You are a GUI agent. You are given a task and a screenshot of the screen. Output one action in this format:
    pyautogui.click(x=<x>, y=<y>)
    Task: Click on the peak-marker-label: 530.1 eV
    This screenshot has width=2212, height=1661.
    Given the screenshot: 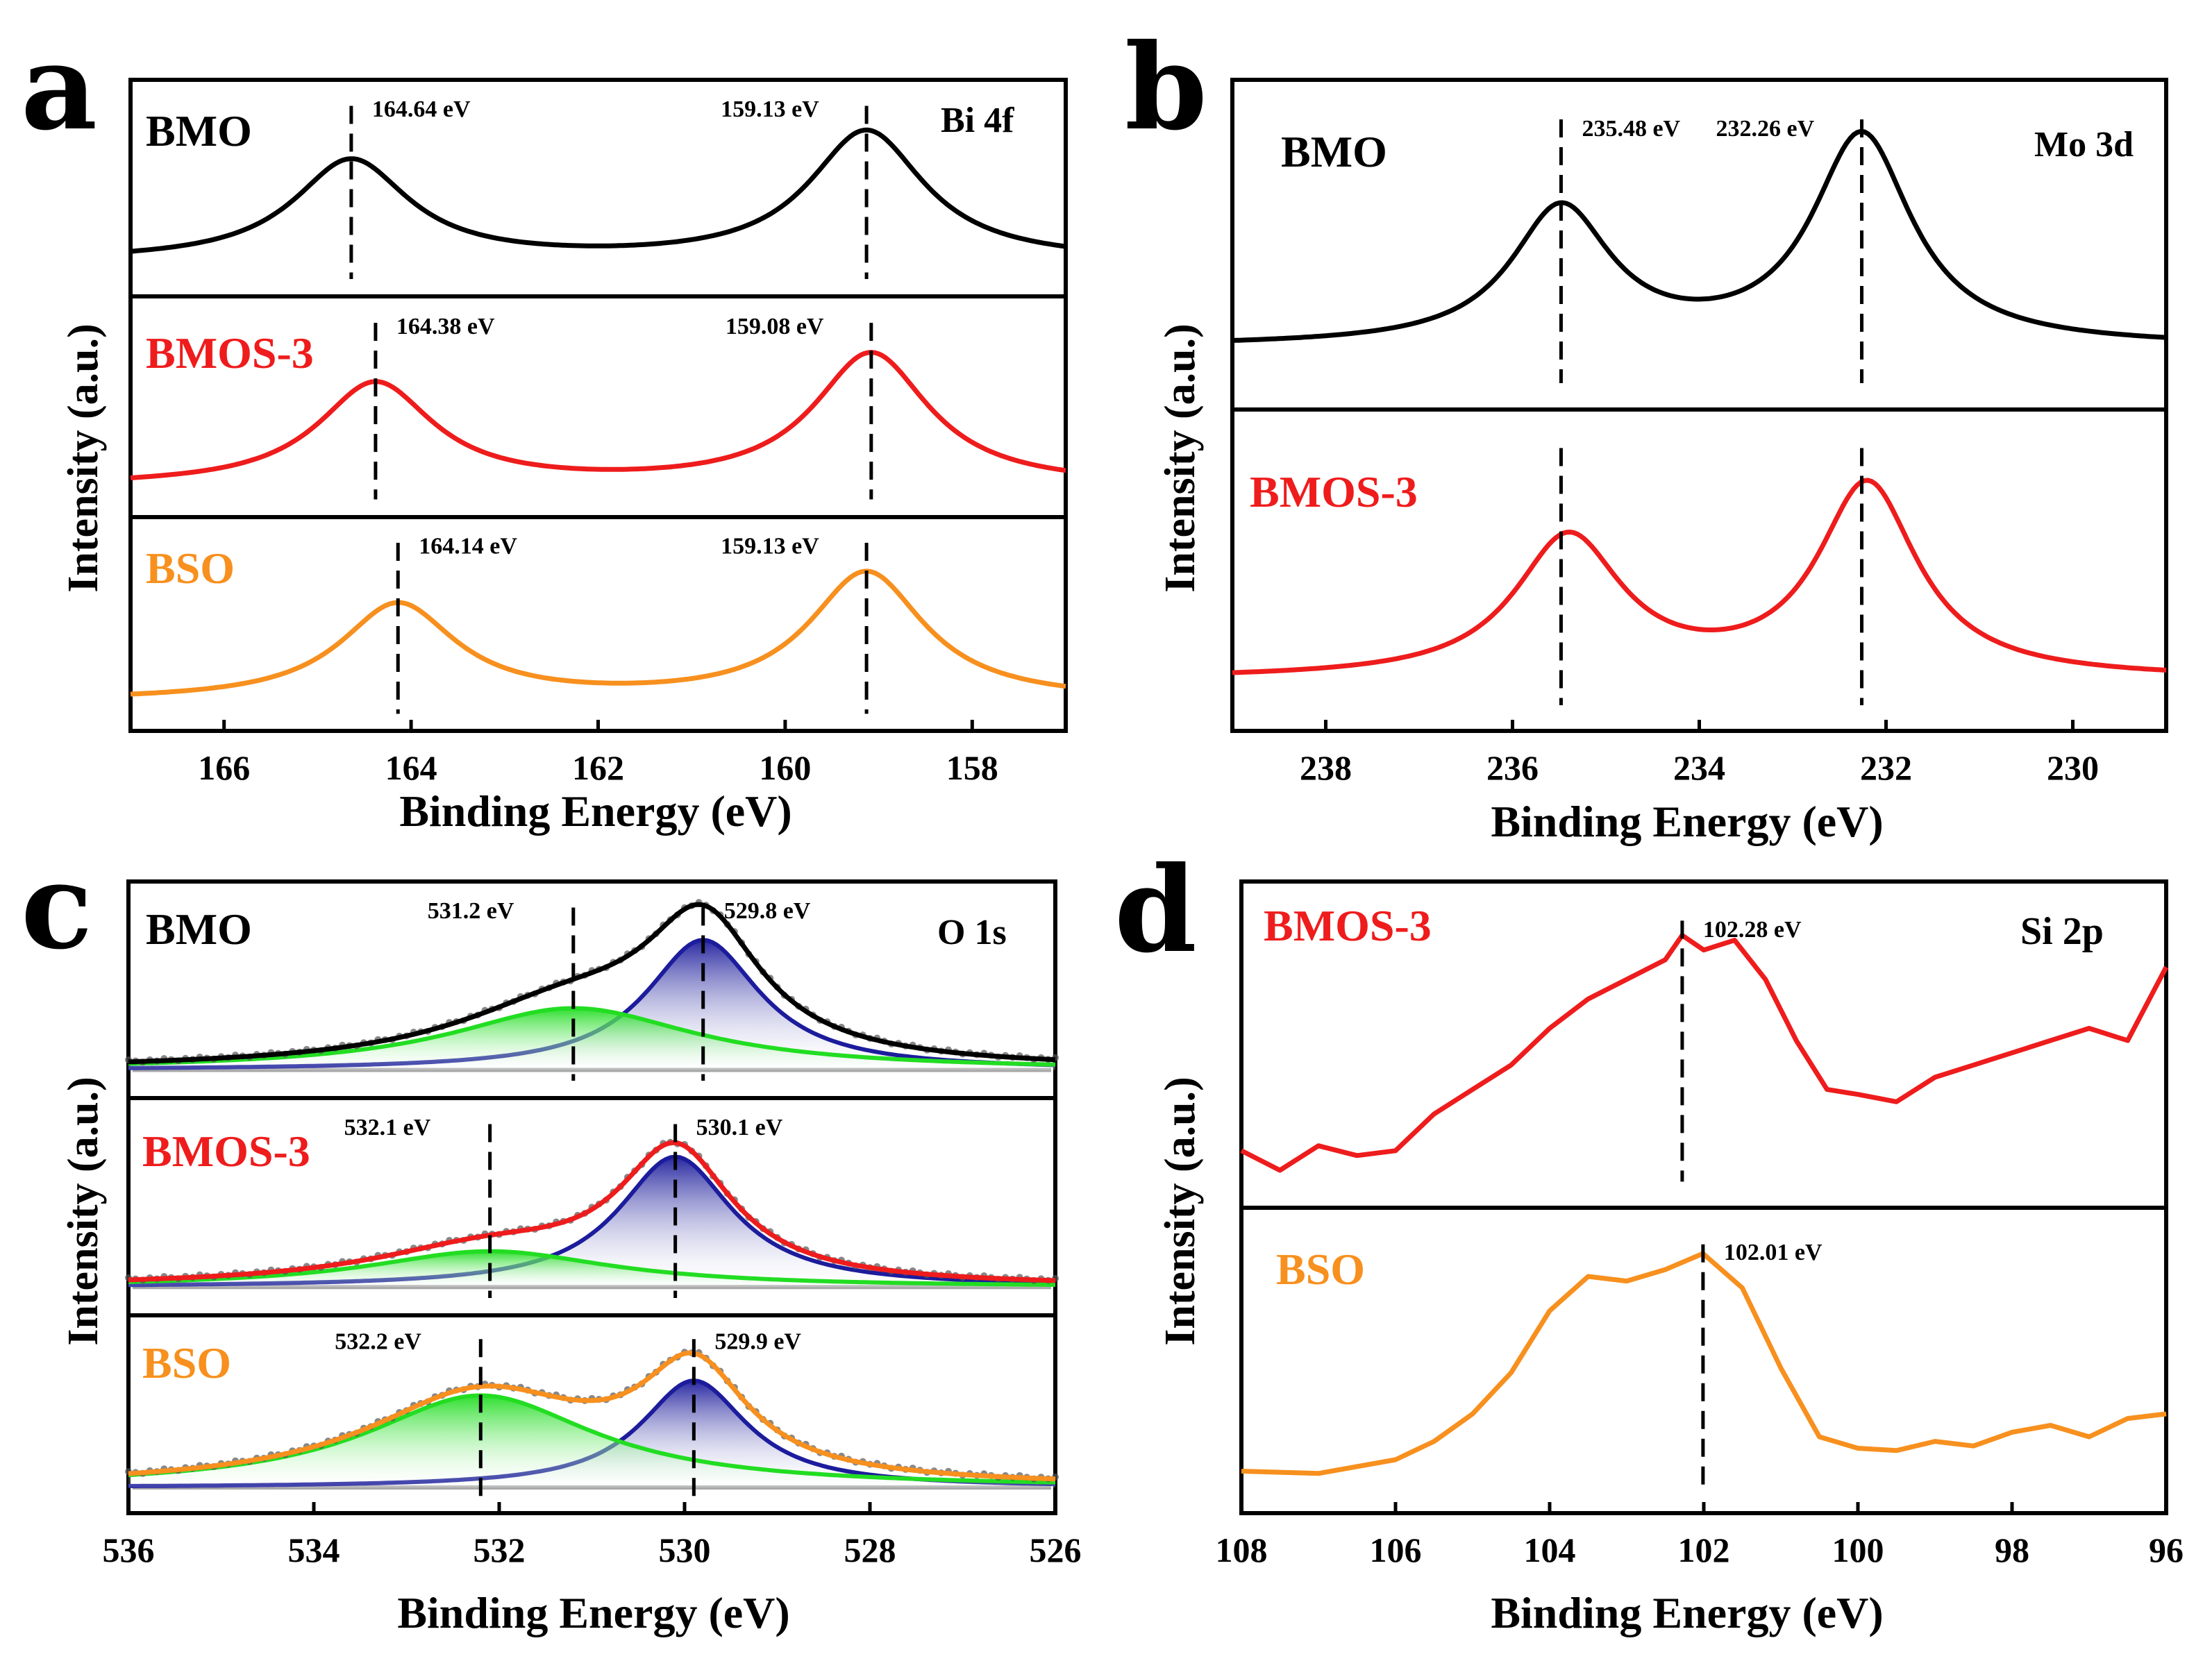 What is the action you would take?
    pyautogui.click(x=739, y=1127)
    